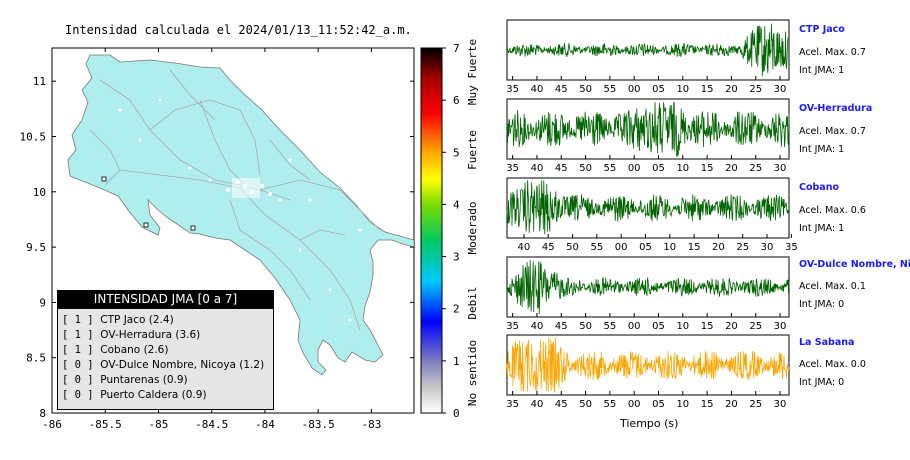  Describe the element at coordinates (832, 364) in the screenshot. I see `station-acel: Acel. Max. 0.0` at that location.